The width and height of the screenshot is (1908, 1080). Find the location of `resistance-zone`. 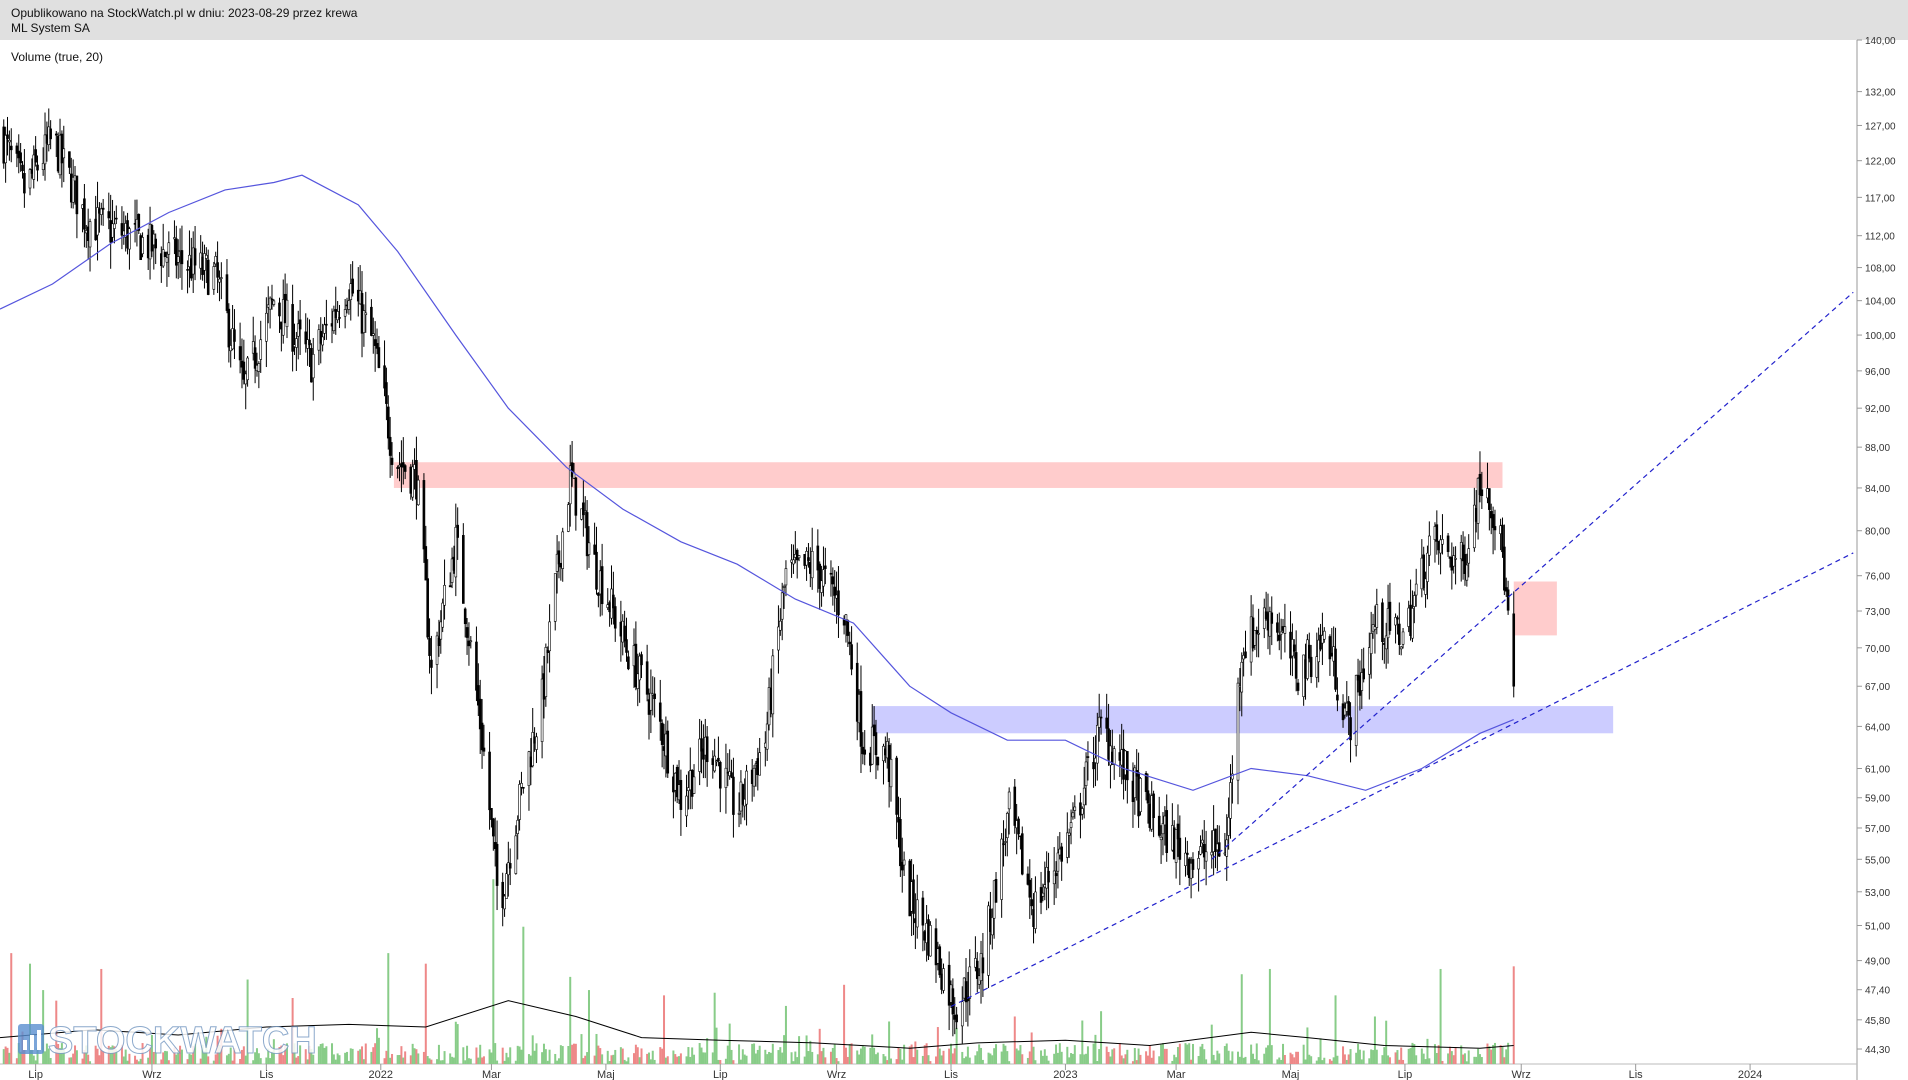

resistance-zone is located at coordinates (948, 475).